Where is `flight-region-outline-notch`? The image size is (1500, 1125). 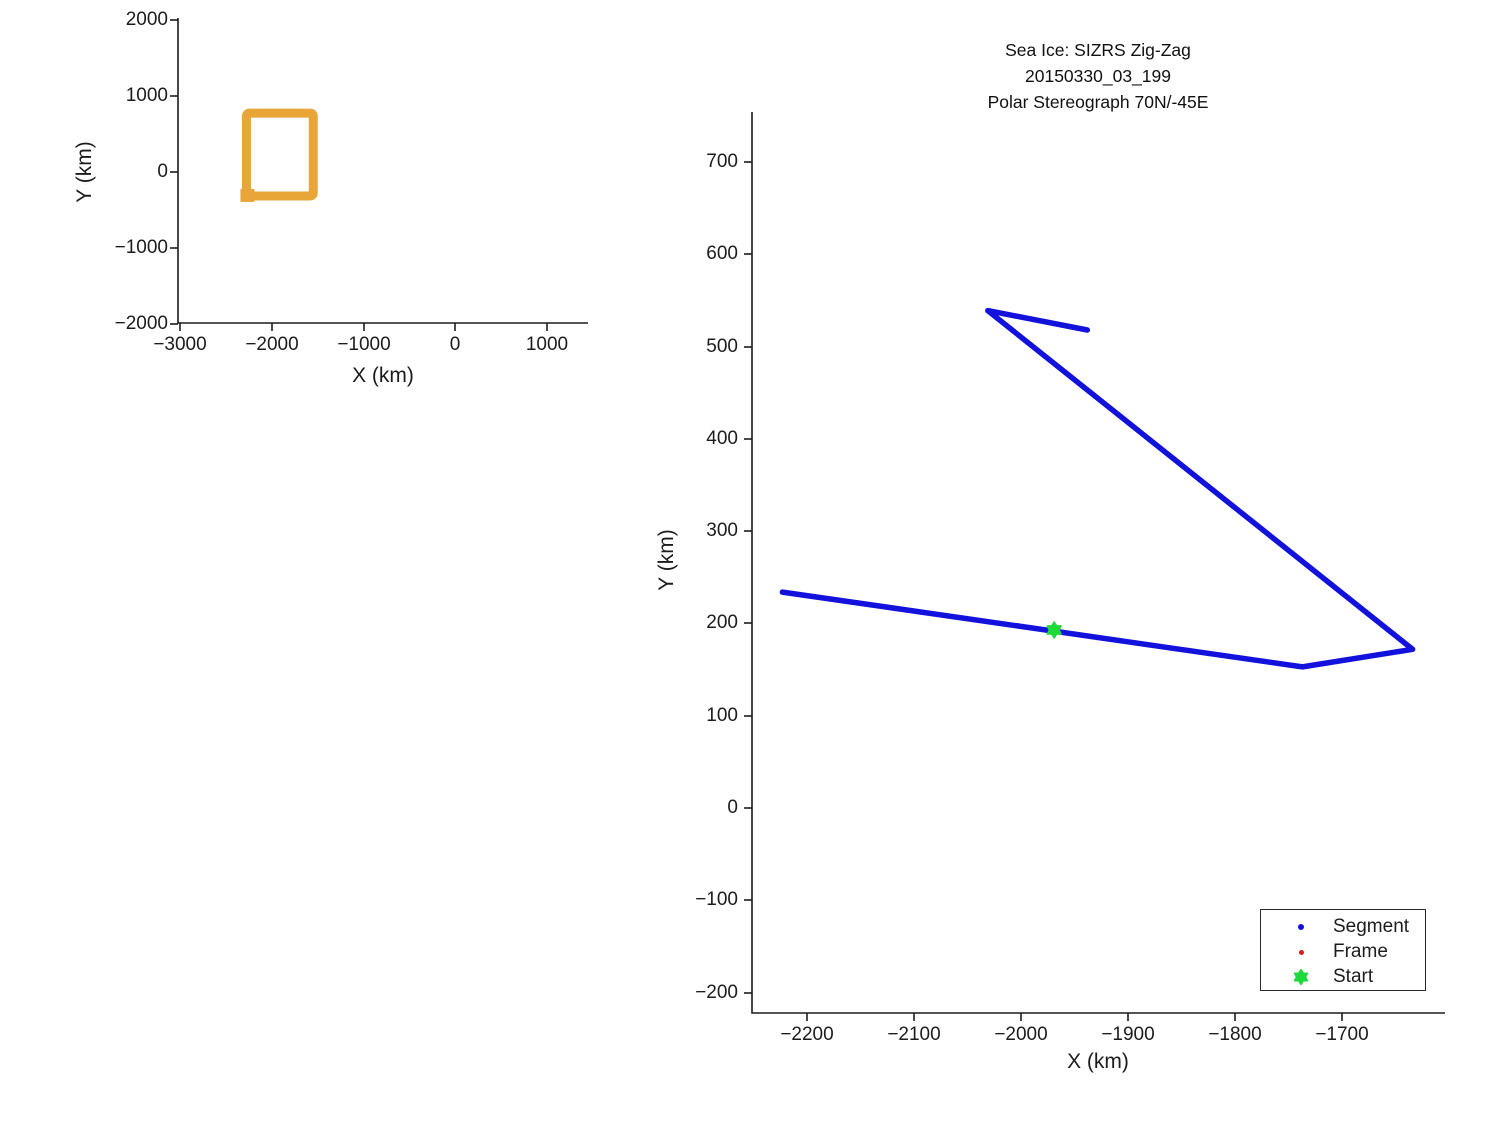 flight-region-outline-notch is located at coordinates (247, 195).